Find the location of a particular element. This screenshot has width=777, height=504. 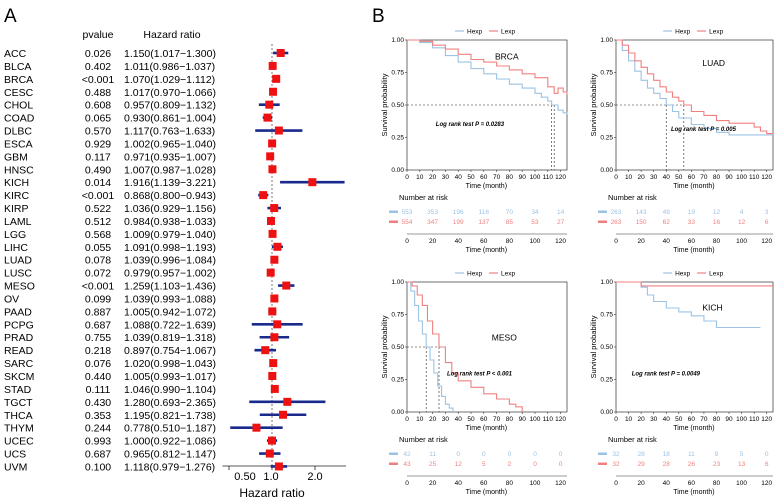

km-risk-count: 26 is located at coordinates (692, 464).